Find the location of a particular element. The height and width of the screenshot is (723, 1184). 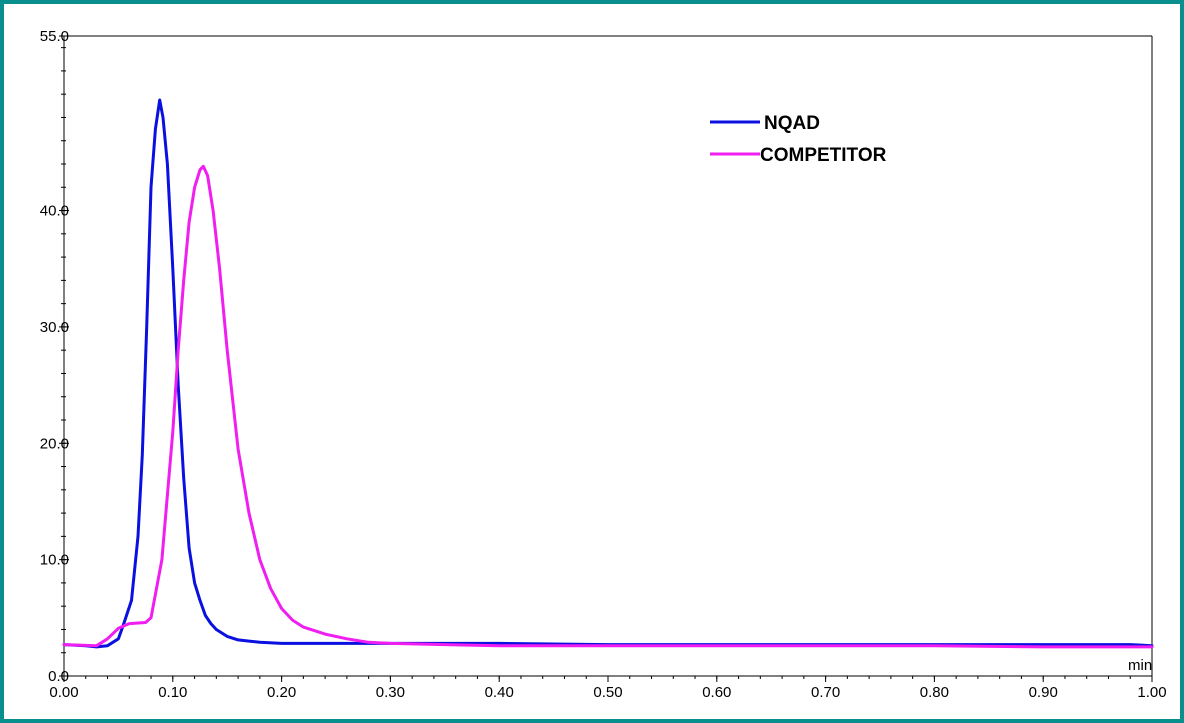

x-tick-label: 0.00 is located at coordinates (63, 692).